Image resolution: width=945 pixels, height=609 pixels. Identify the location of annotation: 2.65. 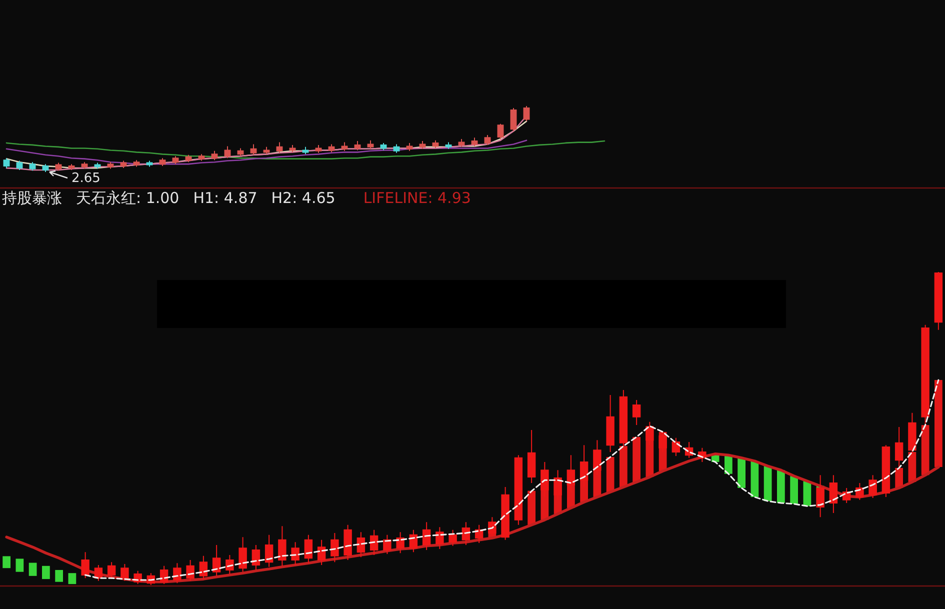
(86, 178).